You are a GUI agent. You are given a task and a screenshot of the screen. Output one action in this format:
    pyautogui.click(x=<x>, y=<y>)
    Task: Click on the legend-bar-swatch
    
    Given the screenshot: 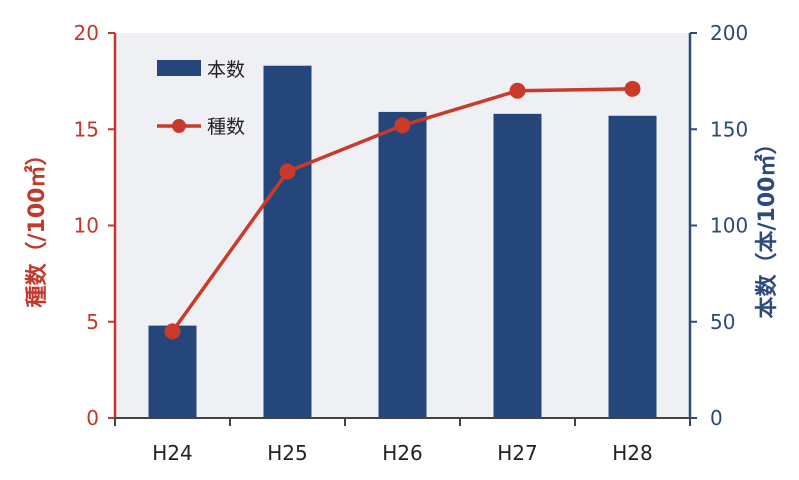 What is the action you would take?
    pyautogui.click(x=179, y=68)
    